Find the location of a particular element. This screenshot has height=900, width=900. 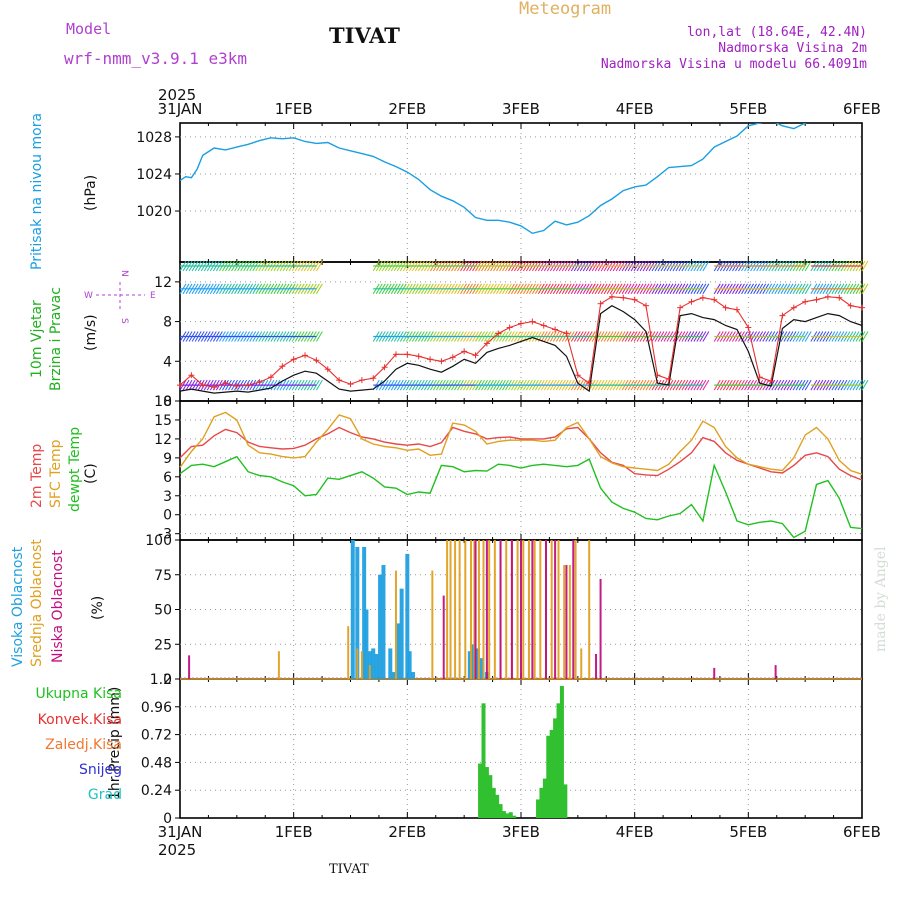

wind-ytick-label: 12 is located at coordinates (163, 283).